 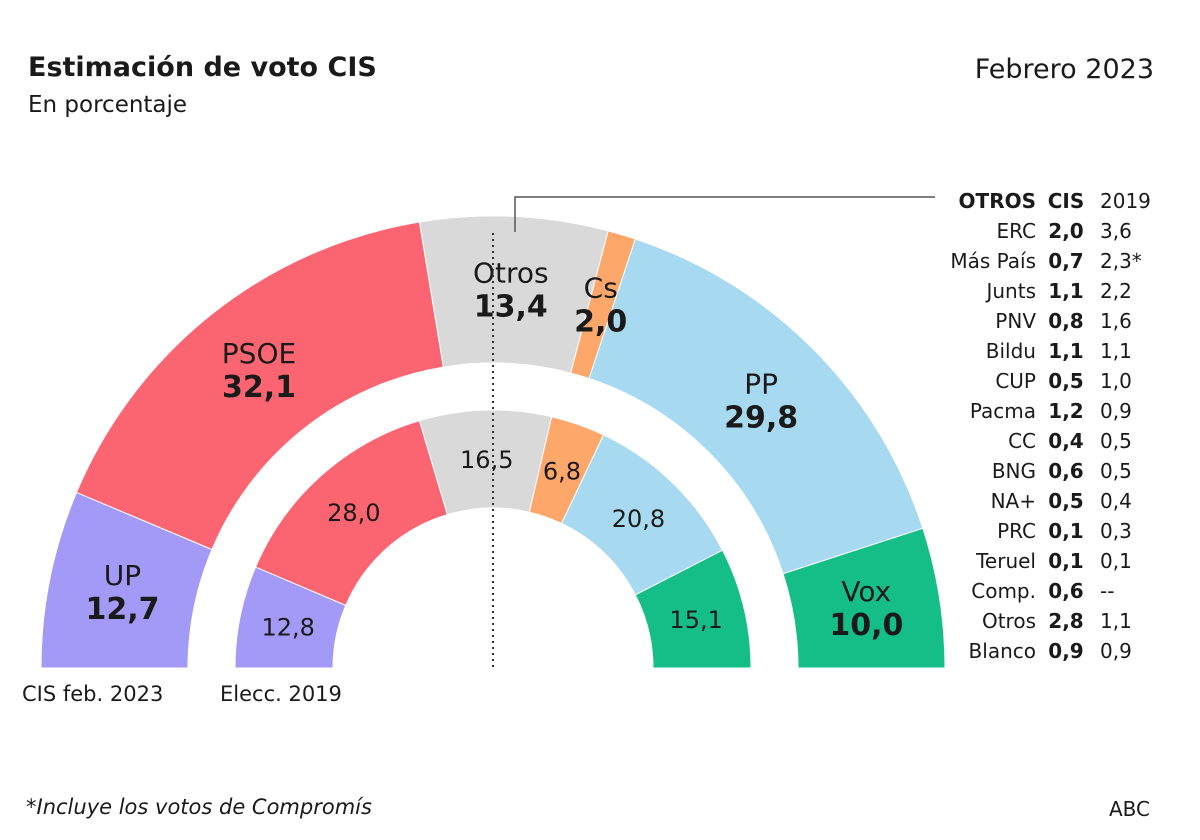 What do you see at coordinates (1016, 231) in the screenshot?
I see `table-party-name: ERC` at bounding box center [1016, 231].